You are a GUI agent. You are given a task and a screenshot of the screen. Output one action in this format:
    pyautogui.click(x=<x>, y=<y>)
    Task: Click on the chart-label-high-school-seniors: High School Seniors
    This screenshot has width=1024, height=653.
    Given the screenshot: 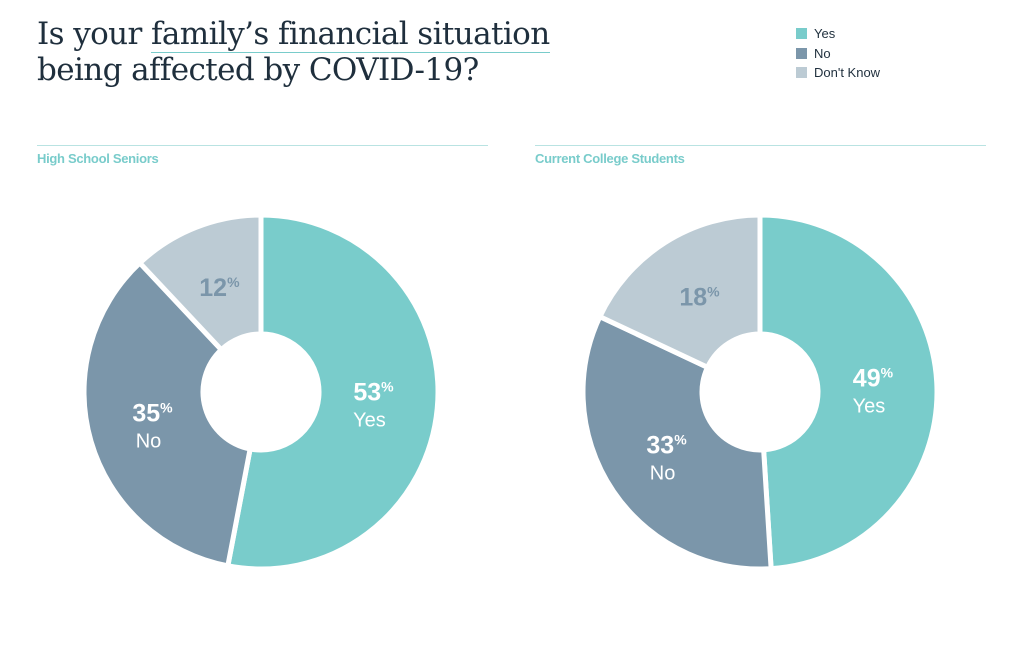 What is the action you would take?
    pyautogui.click(x=98, y=158)
    